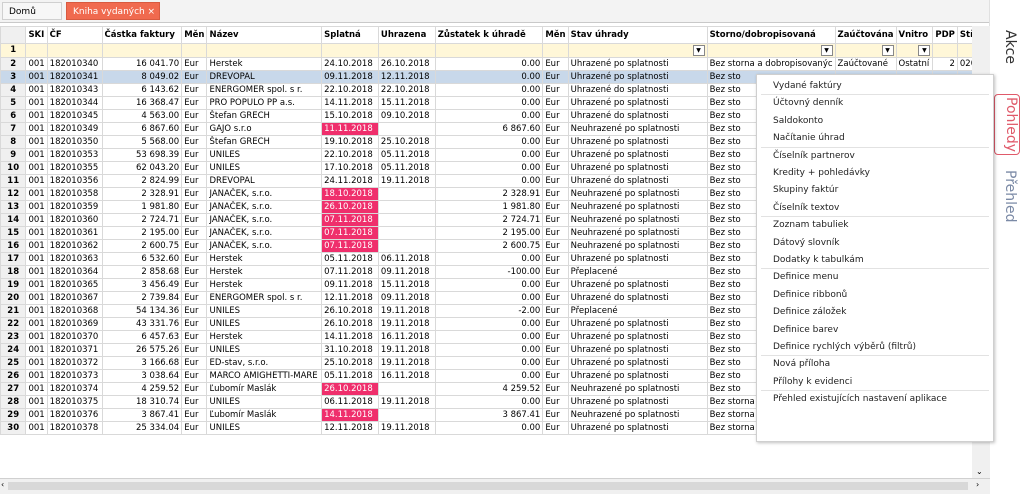  I want to click on menu-item: Skupiny faktúr, so click(806, 190).